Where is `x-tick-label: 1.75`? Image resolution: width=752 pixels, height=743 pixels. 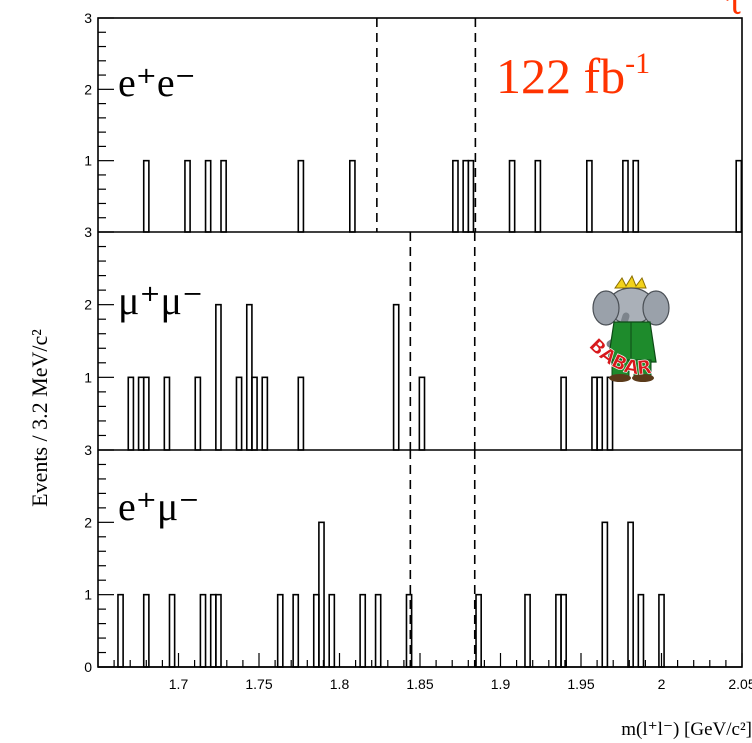 x-tick-label: 1.75 is located at coordinates (258, 684).